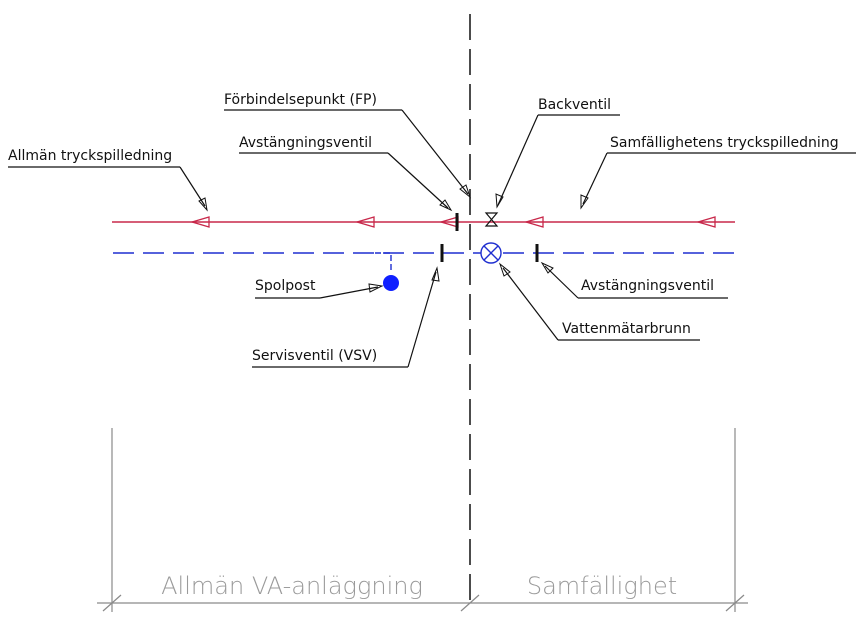 The image size is (859, 619). Describe the element at coordinates (491, 253) in the screenshot. I see `water-meter-well-symbol` at that location.